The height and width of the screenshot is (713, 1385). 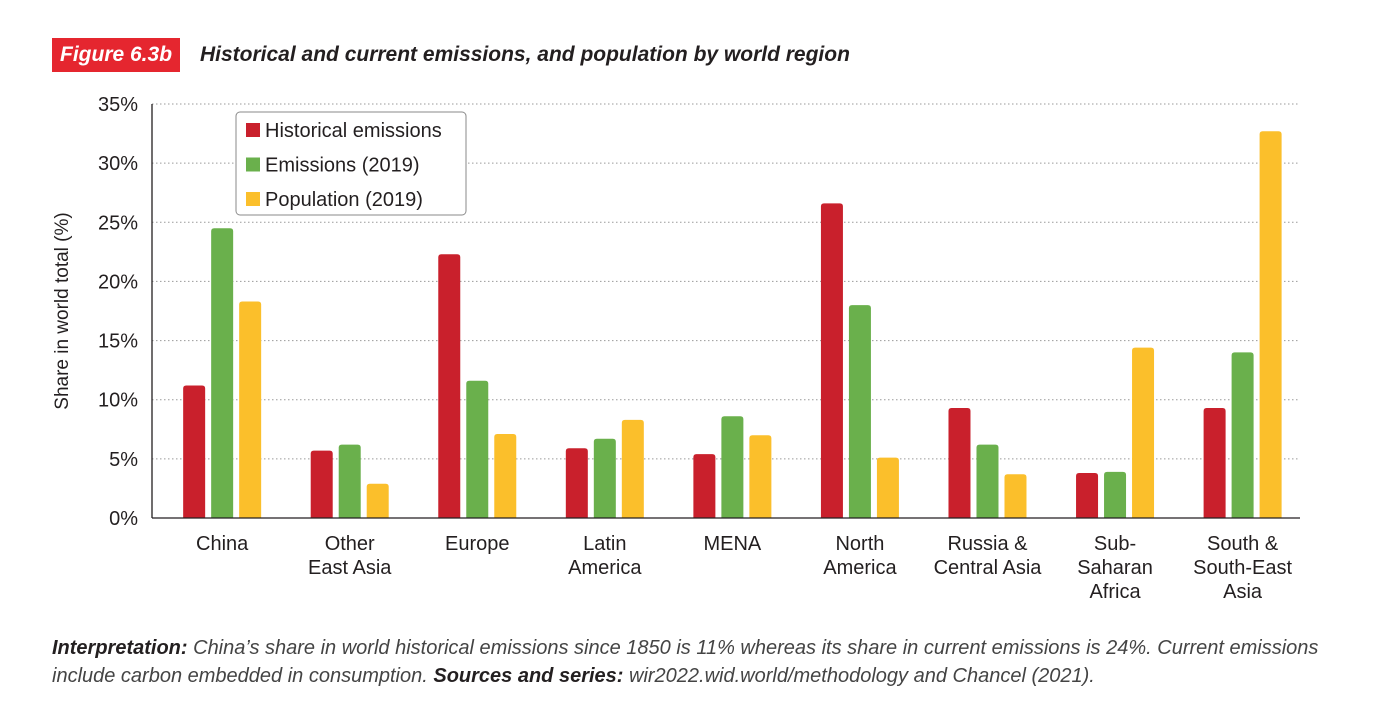 What do you see at coordinates (118, 282) in the screenshot?
I see `y-tick-label: 20%` at bounding box center [118, 282].